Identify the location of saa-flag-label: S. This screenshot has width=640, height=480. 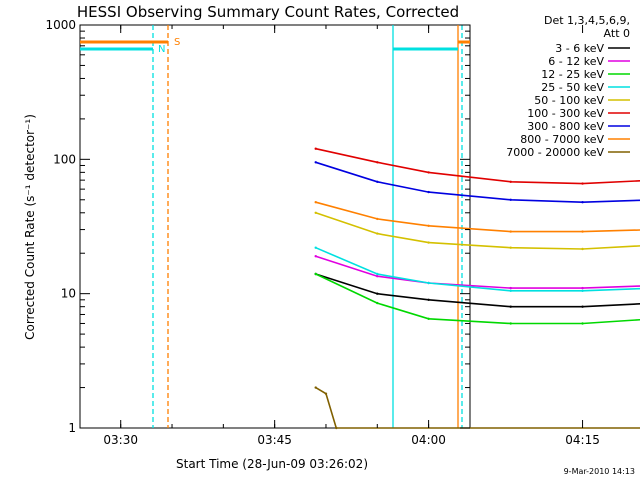
(177, 42).